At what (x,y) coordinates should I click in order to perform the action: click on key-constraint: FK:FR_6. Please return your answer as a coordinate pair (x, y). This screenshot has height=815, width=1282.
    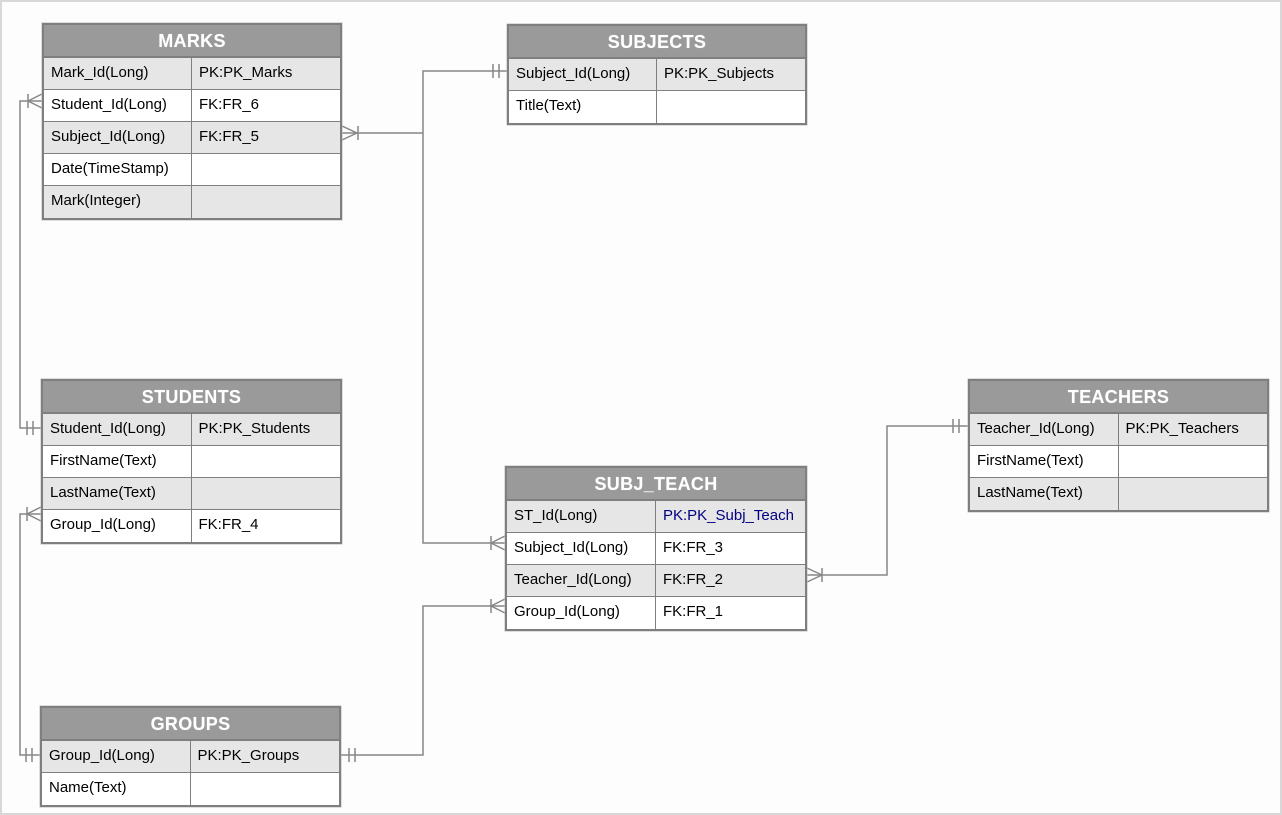
    Looking at the image, I should click on (229, 104).